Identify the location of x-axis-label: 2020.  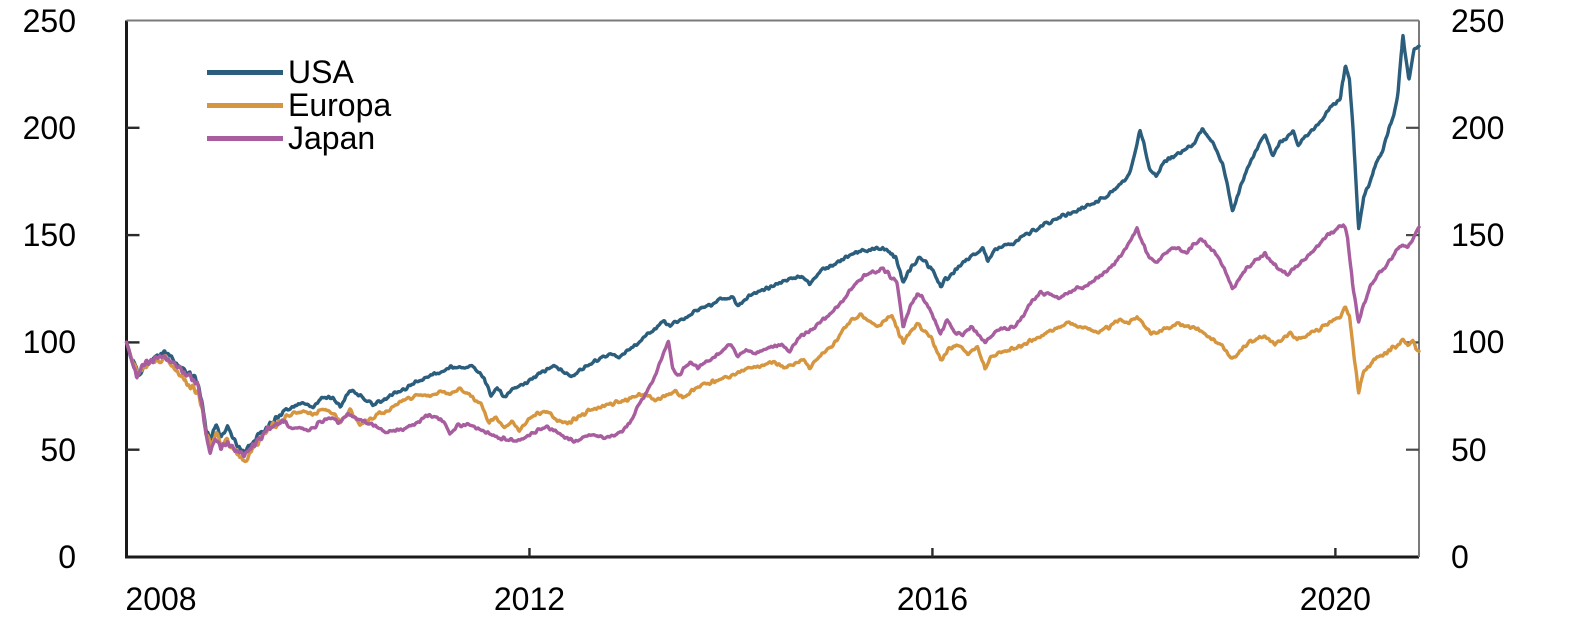
(1335, 599).